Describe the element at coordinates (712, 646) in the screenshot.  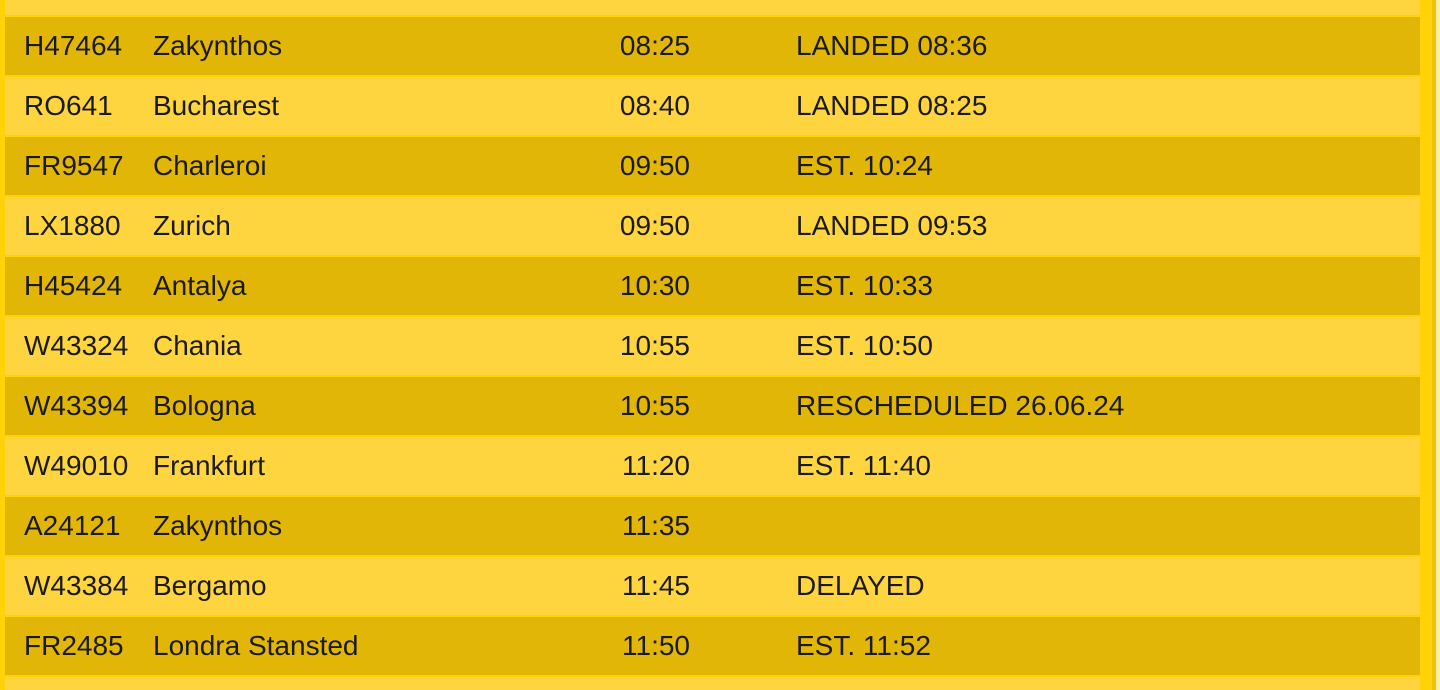
I see `flight-row: FR2485 Londra Stansted 11:50 EST. 11:52` at that location.